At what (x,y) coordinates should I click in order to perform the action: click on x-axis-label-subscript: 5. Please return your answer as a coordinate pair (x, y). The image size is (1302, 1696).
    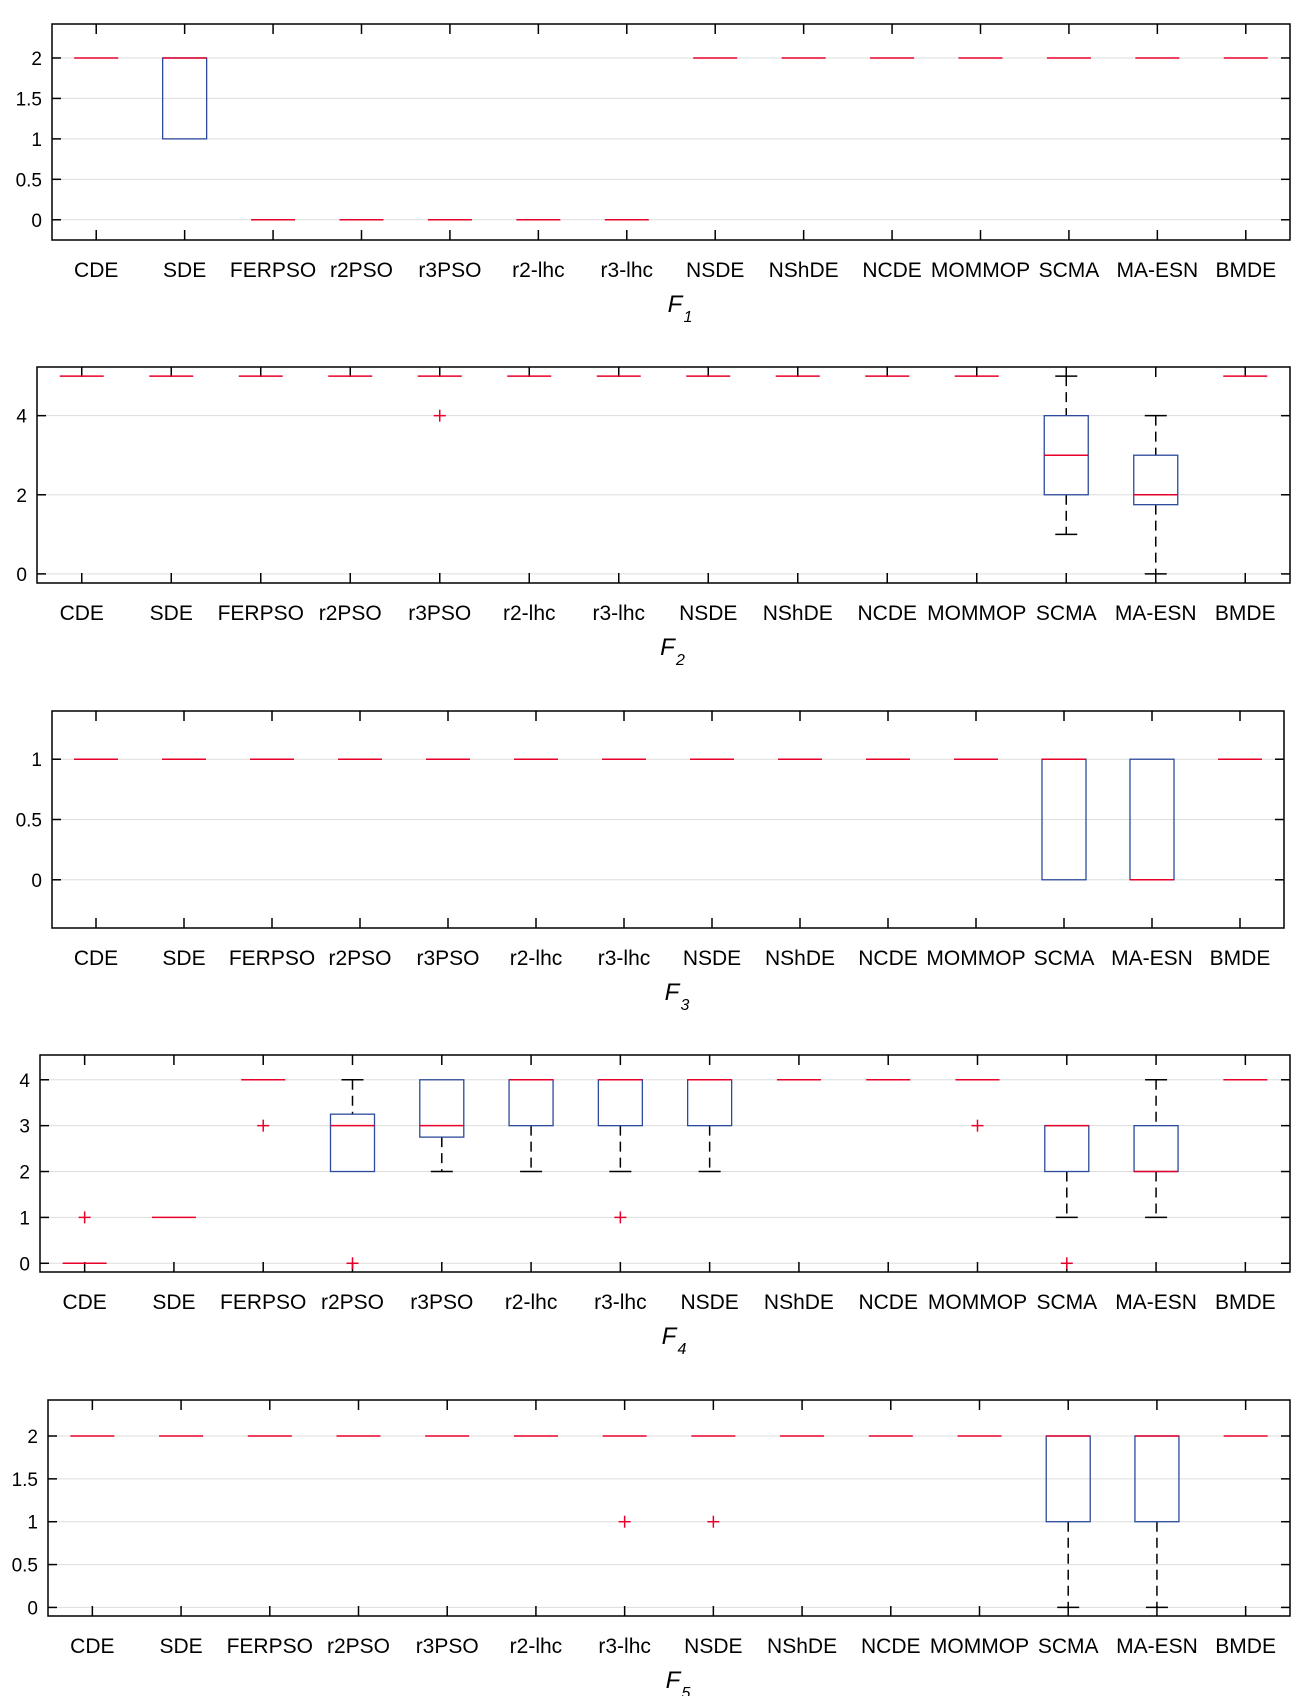
    Looking at the image, I should click on (686, 1690).